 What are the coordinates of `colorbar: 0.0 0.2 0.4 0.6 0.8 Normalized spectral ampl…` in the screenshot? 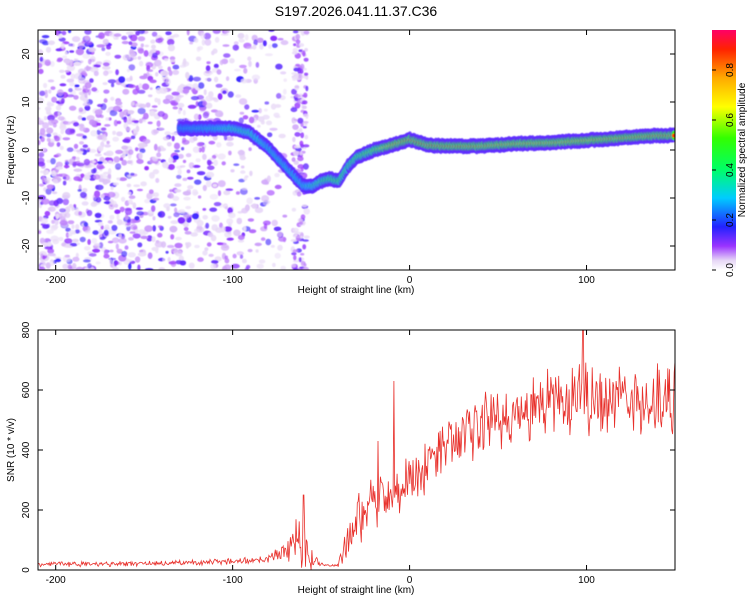 It's located at (730, 153).